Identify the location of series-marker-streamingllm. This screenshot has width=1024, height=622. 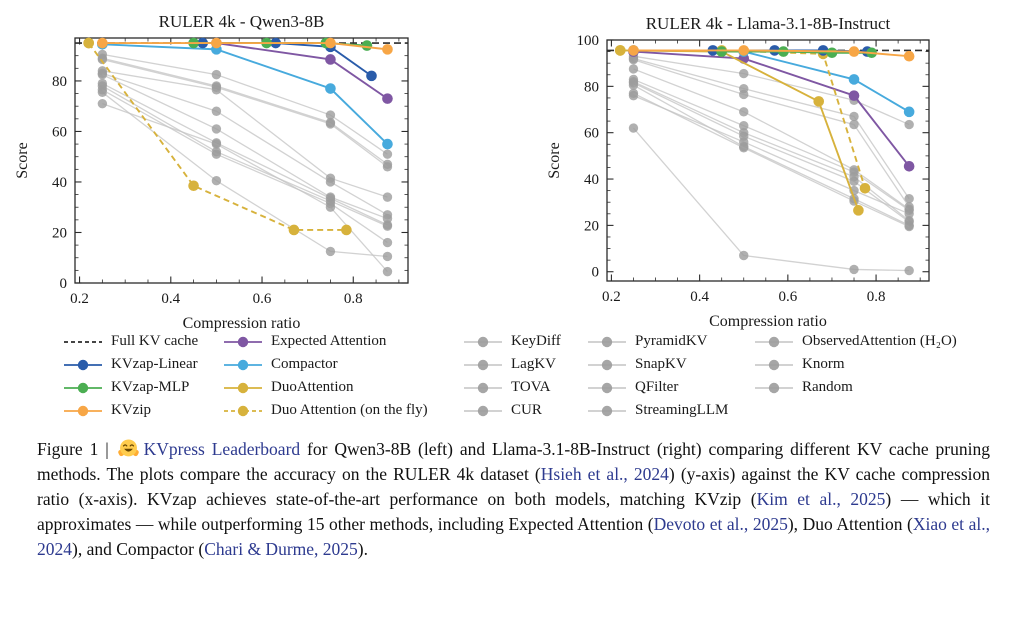
(909, 214).